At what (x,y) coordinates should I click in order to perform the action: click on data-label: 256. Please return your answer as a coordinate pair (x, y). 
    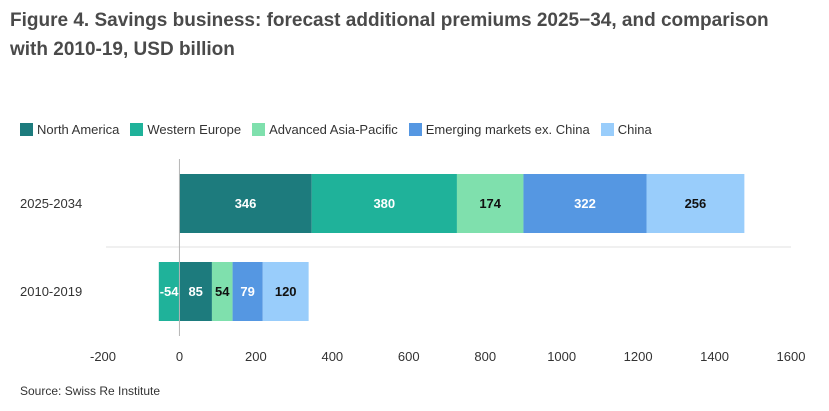
    Looking at the image, I should click on (696, 203).